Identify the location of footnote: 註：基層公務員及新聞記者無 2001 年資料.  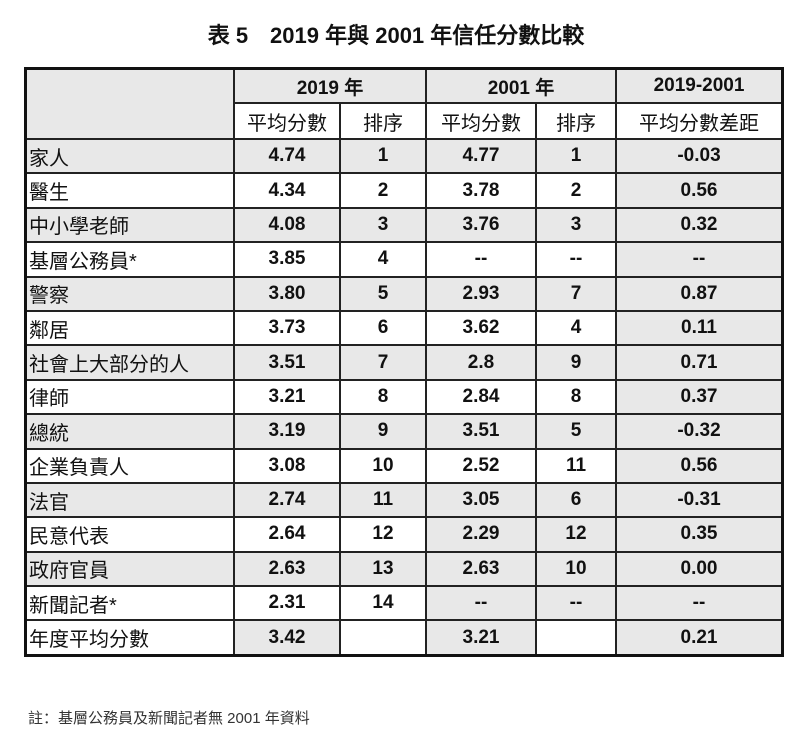
(169, 718).